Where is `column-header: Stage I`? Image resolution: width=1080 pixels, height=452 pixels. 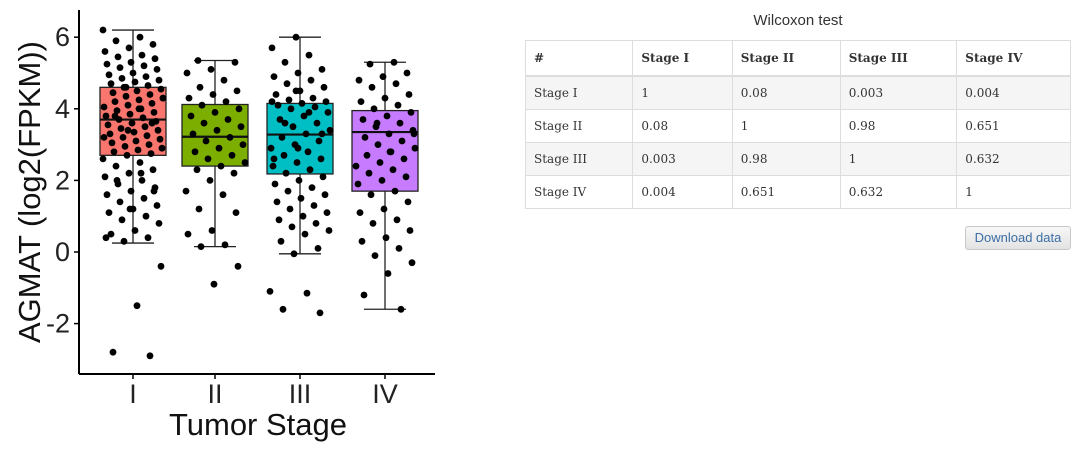 column-header: Stage I is located at coordinates (682, 58).